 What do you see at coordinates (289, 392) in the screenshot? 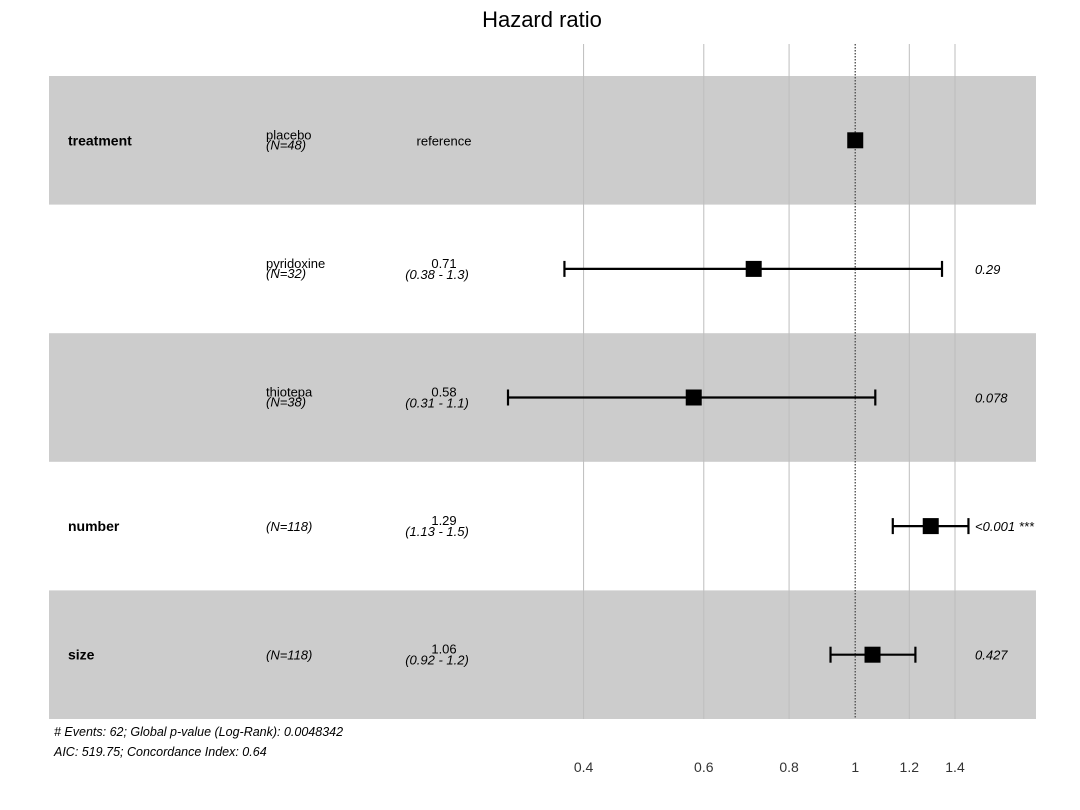
I see `level-label: thiotepa` at bounding box center [289, 392].